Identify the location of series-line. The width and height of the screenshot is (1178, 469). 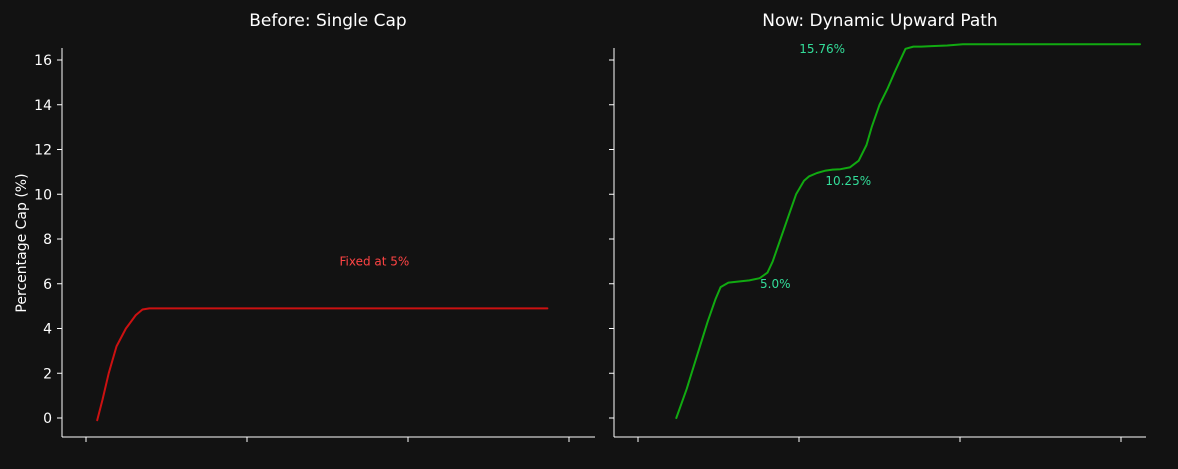
(322, 364).